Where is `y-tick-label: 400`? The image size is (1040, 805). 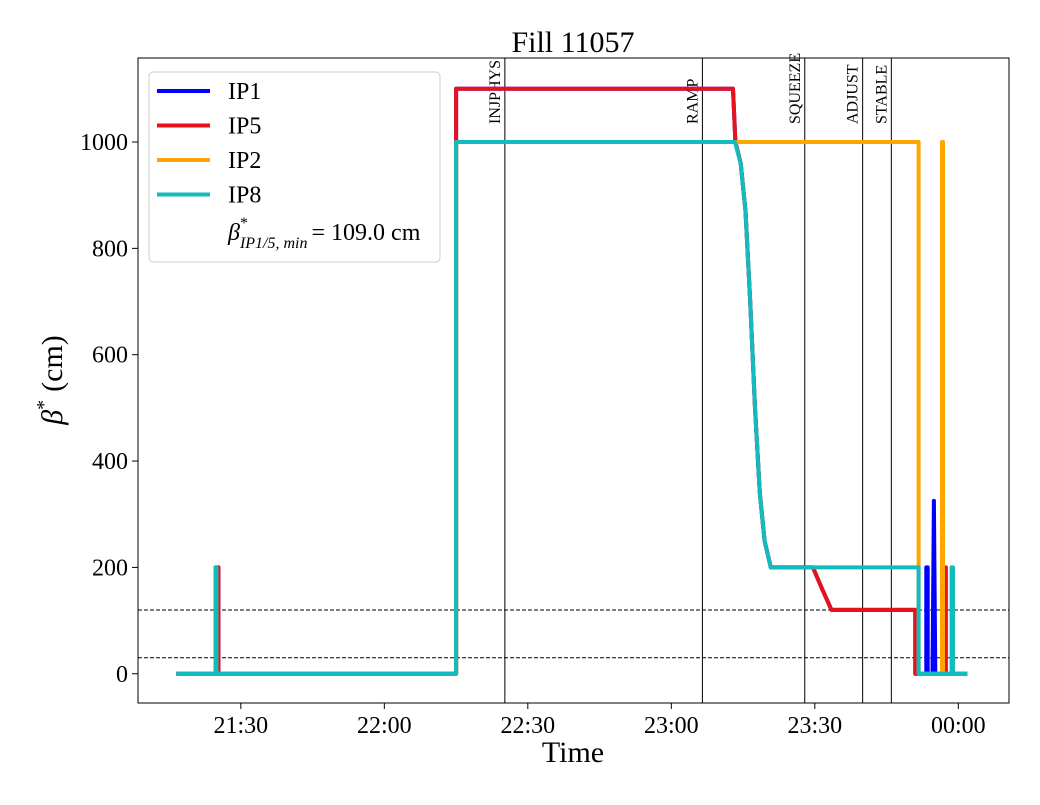 y-tick-label: 400 is located at coordinates (110, 462).